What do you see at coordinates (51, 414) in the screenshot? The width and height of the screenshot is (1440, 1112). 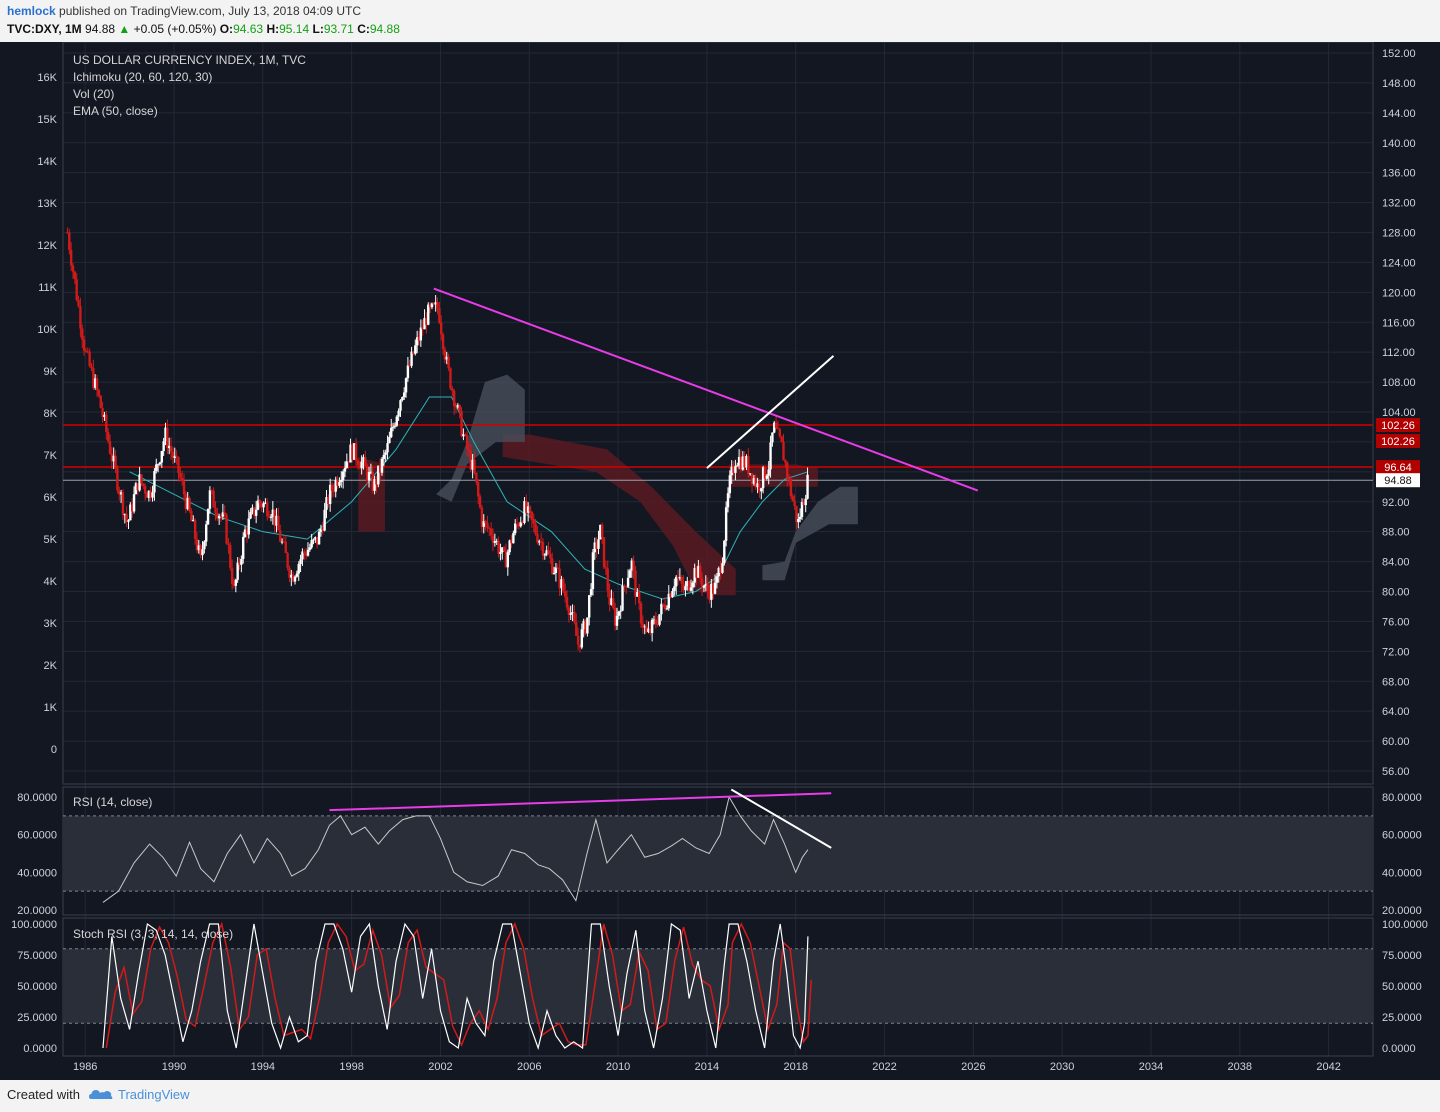 I see `y-left-tick-8K: 8K` at bounding box center [51, 414].